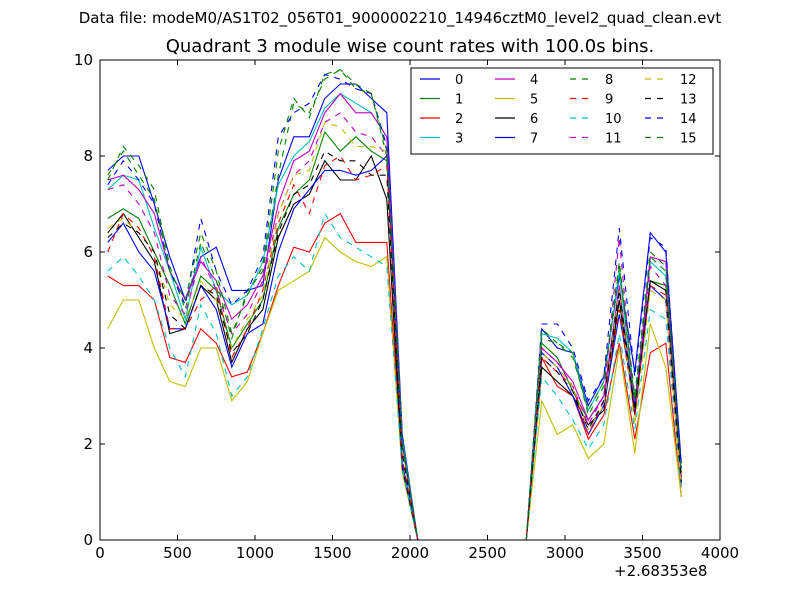 This screenshot has width=800, height=600. Describe the element at coordinates (332, 553) in the screenshot. I see `x-tick-label: 1500` at that location.